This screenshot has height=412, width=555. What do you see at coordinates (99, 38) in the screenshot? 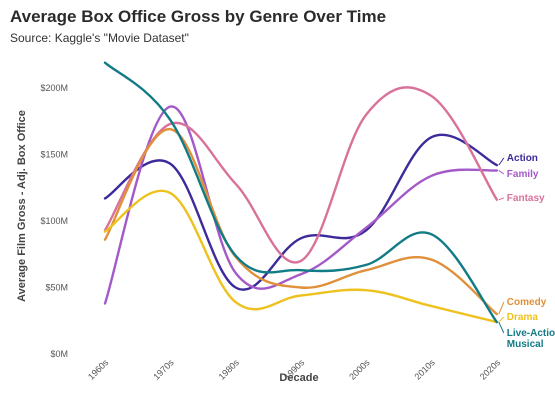
I see `chart-subtitle: Source: Kaggle's "Movie Dataset"` at bounding box center [99, 38].